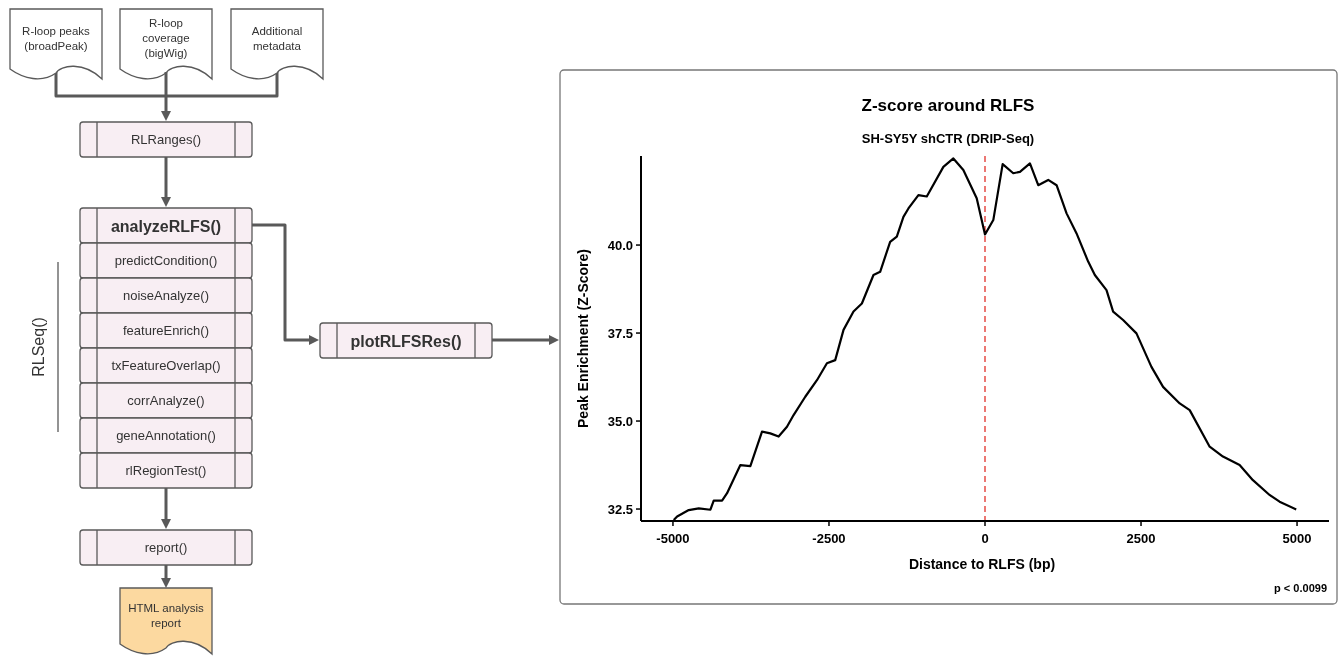 This screenshot has height=657, width=1343. What do you see at coordinates (620, 333) in the screenshot?
I see `y-tick-label: 37.5` at bounding box center [620, 333].